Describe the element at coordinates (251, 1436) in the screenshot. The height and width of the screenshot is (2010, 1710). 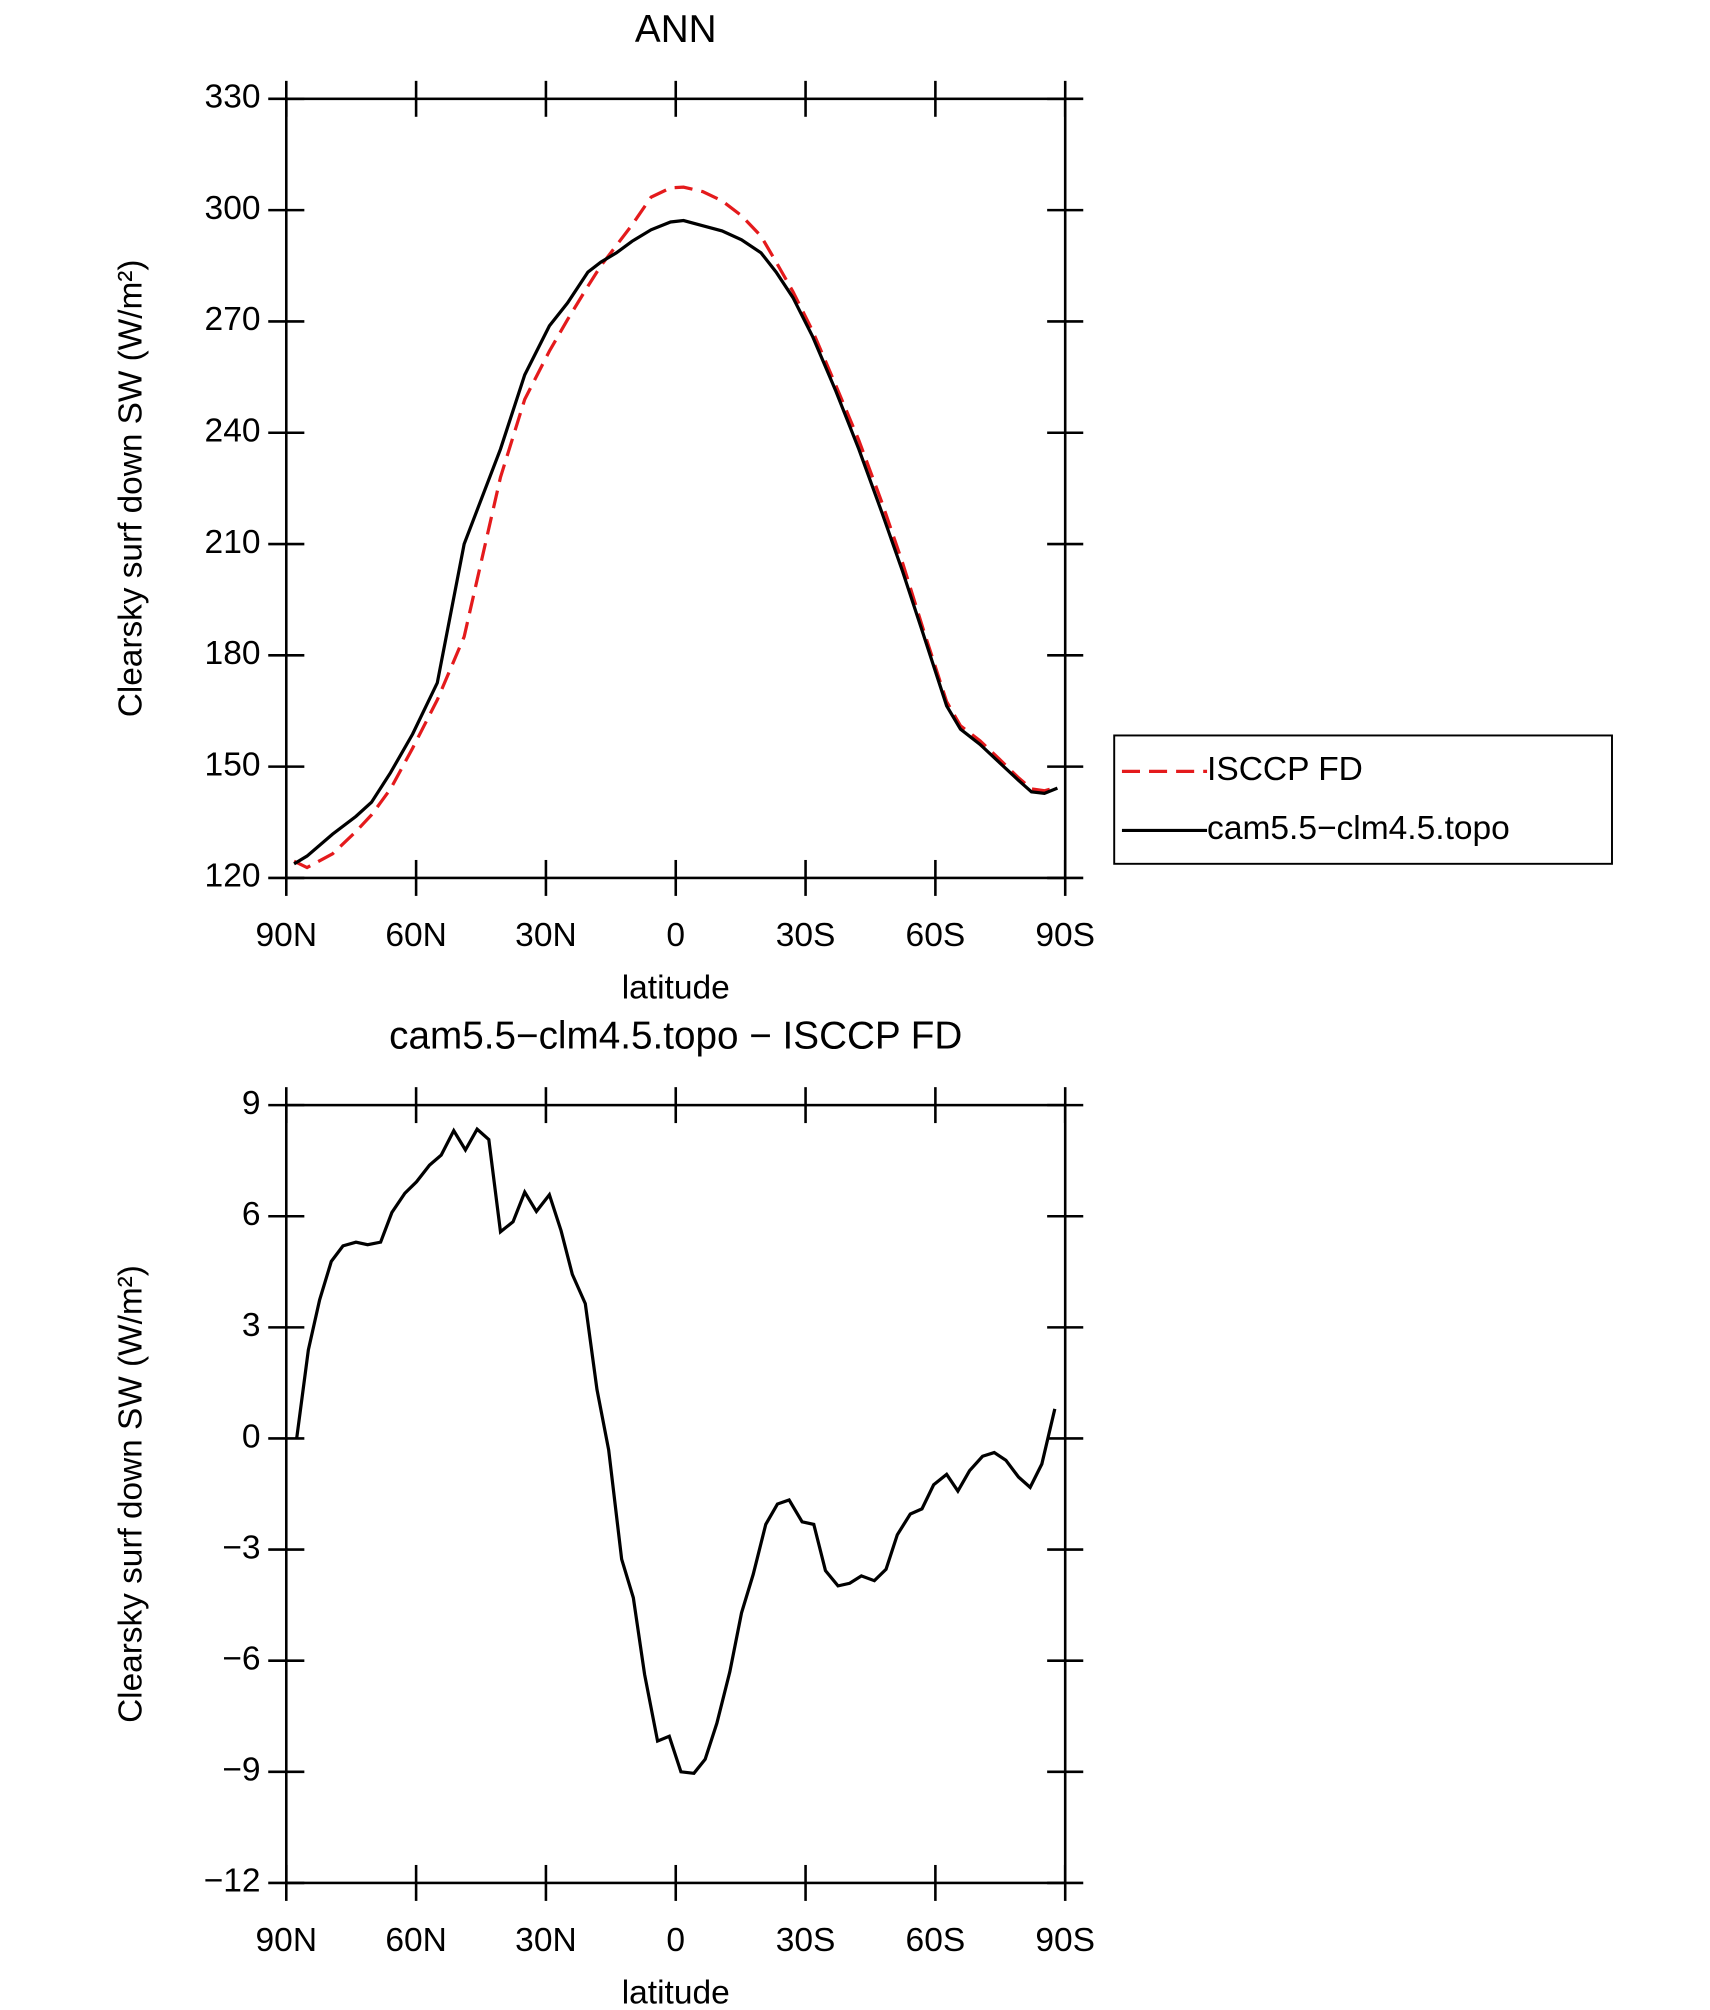
I see `y-tick-label: 0` at that location.